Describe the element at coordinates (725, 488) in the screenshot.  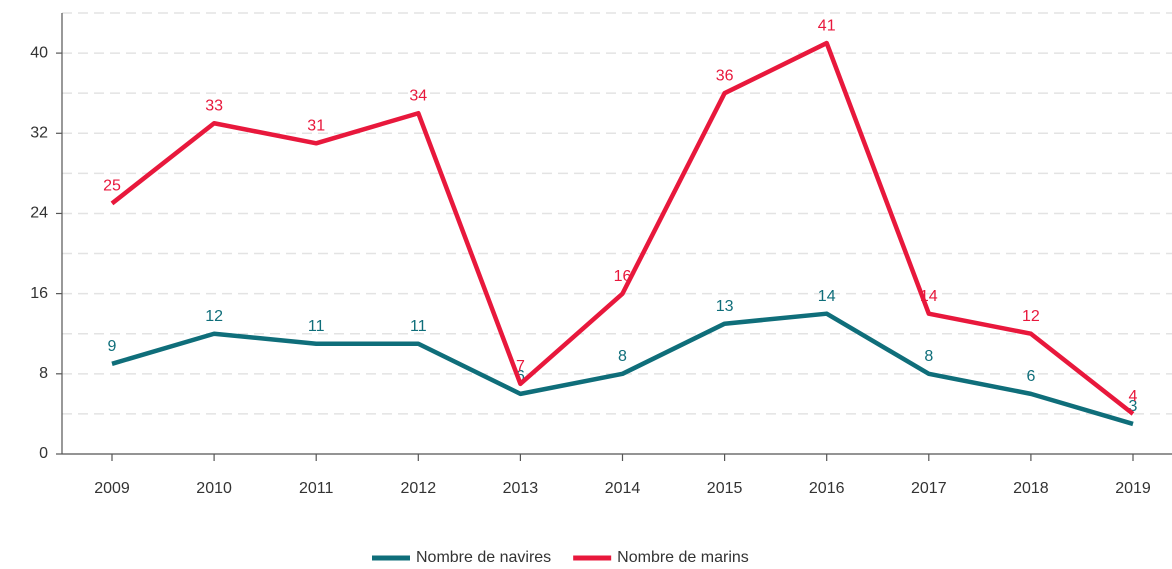
I see `x-tick-label: 2015` at that location.